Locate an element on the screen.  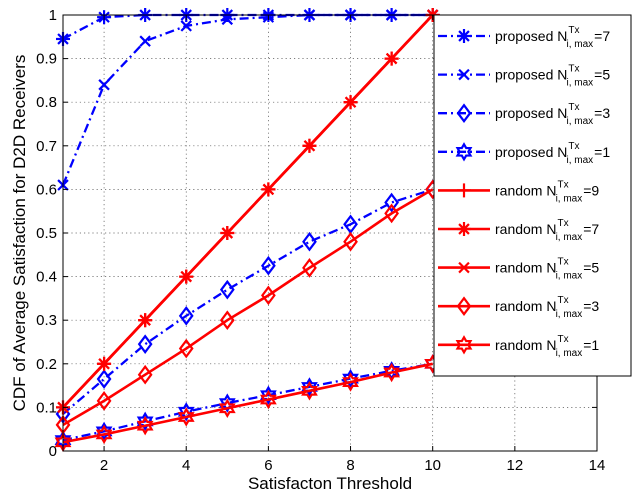
legend-label: random NTx i, max=1 is located at coordinates (547, 346).